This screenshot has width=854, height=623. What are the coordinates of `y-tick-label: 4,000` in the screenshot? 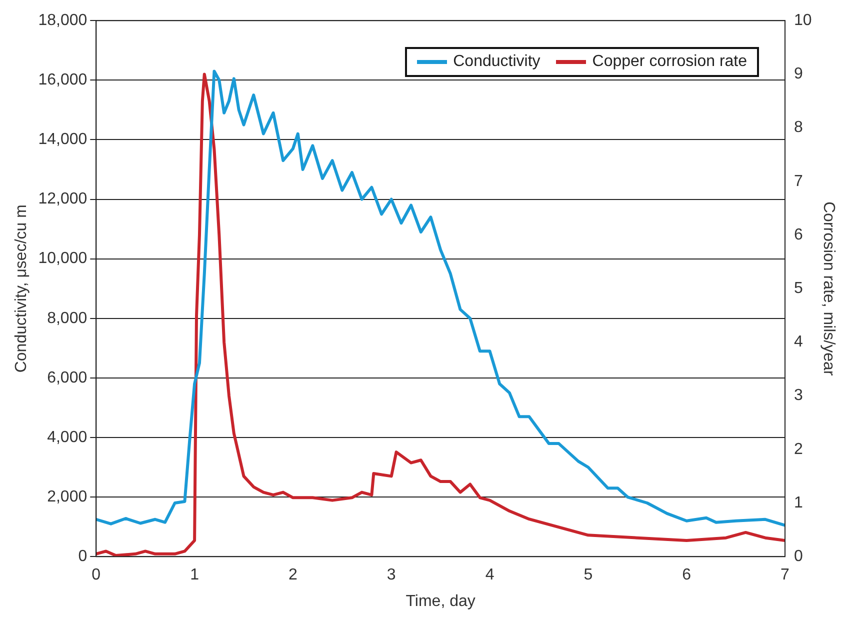 It's located at (67, 437).